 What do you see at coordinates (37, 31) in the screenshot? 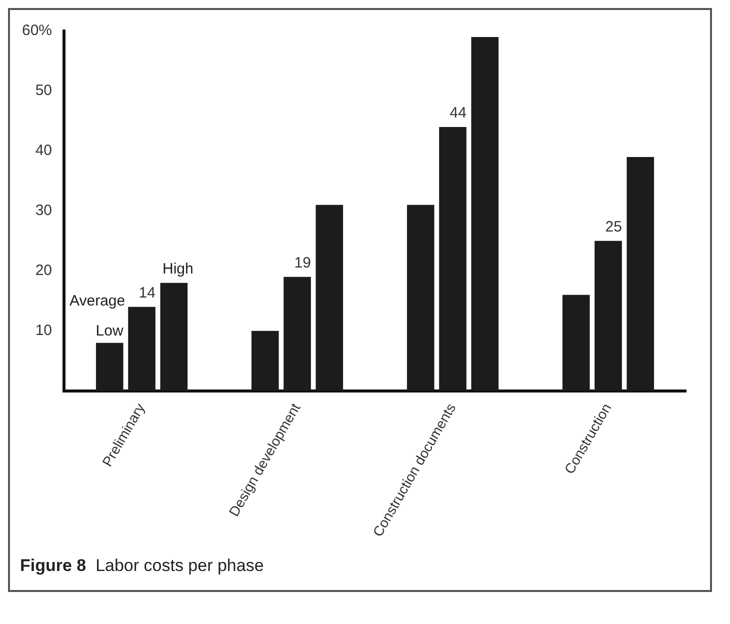
I see `y-tick-label: 60%` at bounding box center [37, 31].